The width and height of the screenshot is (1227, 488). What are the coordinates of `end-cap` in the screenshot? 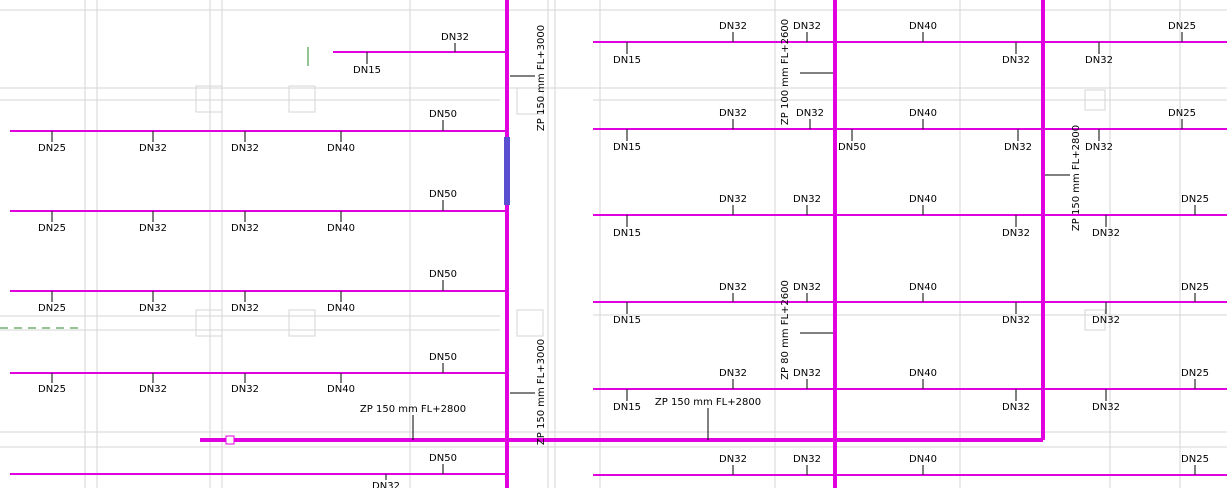 It's located at (230, 440).